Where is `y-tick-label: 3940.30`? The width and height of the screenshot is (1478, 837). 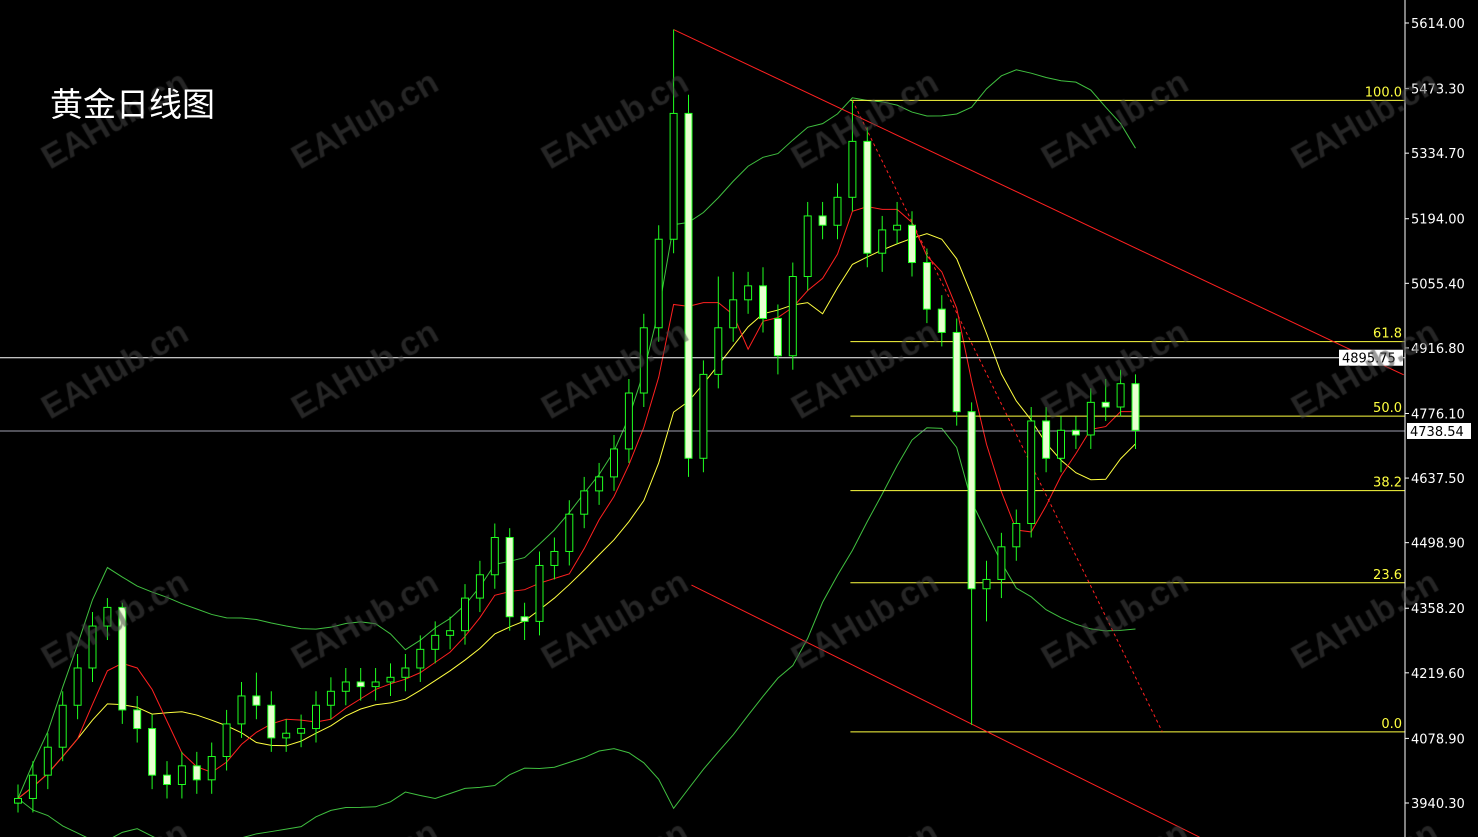 y-tick-label: 3940.30 is located at coordinates (1438, 804).